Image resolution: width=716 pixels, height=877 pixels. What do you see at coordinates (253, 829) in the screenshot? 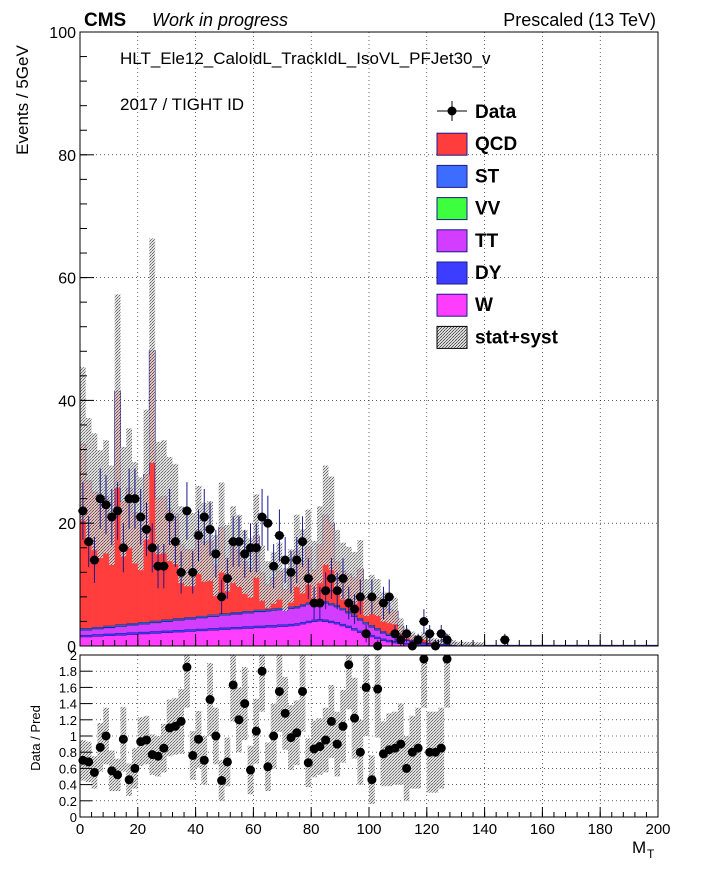
I see `xtick-label: 60` at bounding box center [253, 829].